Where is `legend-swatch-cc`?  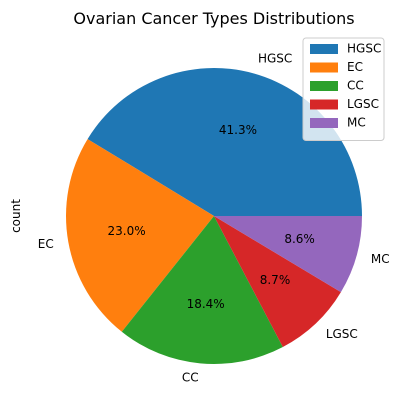
legend-swatch-cc is located at coordinates (324, 86).